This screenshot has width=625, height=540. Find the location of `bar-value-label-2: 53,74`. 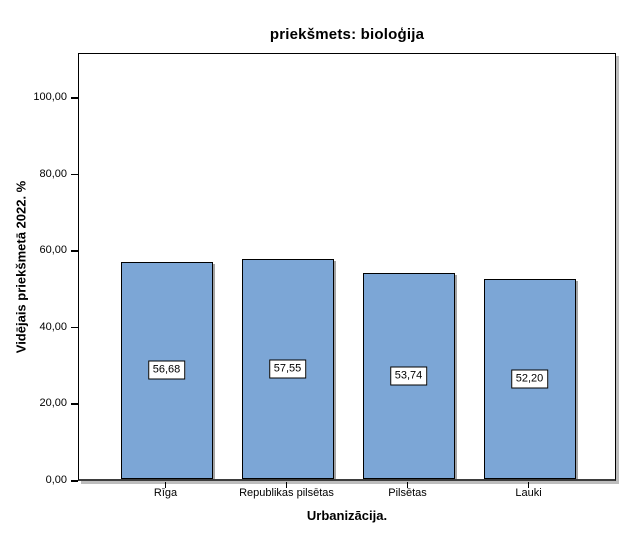

bar-value-label-2: 53,74 is located at coordinates (408, 376).